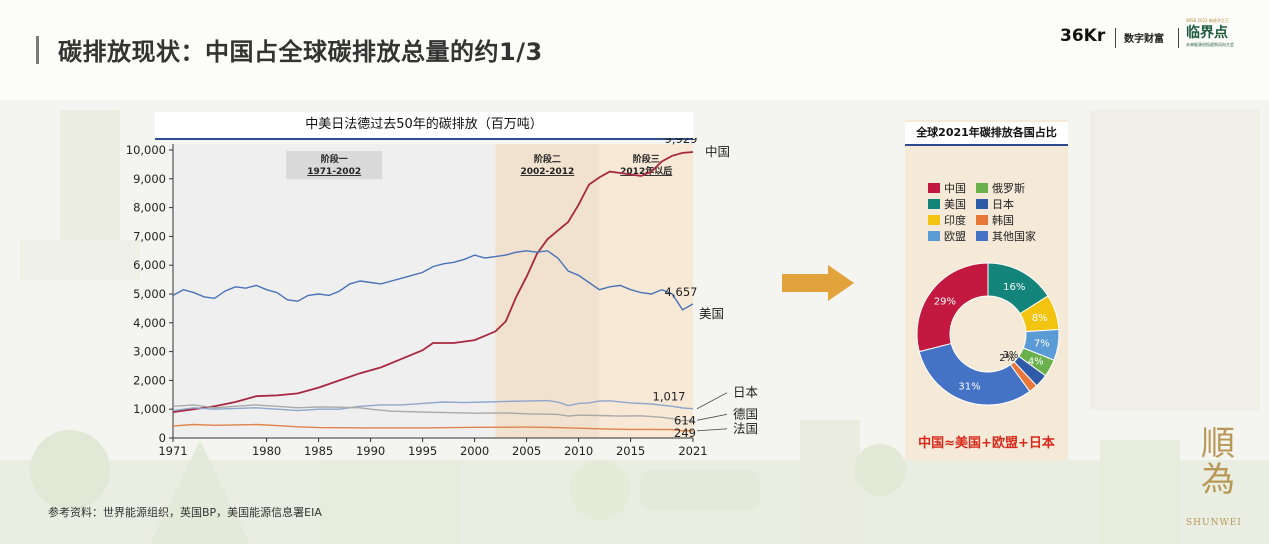  Describe the element at coordinates (745, 428) in the screenshot. I see `series-name-label: 法国` at that location.